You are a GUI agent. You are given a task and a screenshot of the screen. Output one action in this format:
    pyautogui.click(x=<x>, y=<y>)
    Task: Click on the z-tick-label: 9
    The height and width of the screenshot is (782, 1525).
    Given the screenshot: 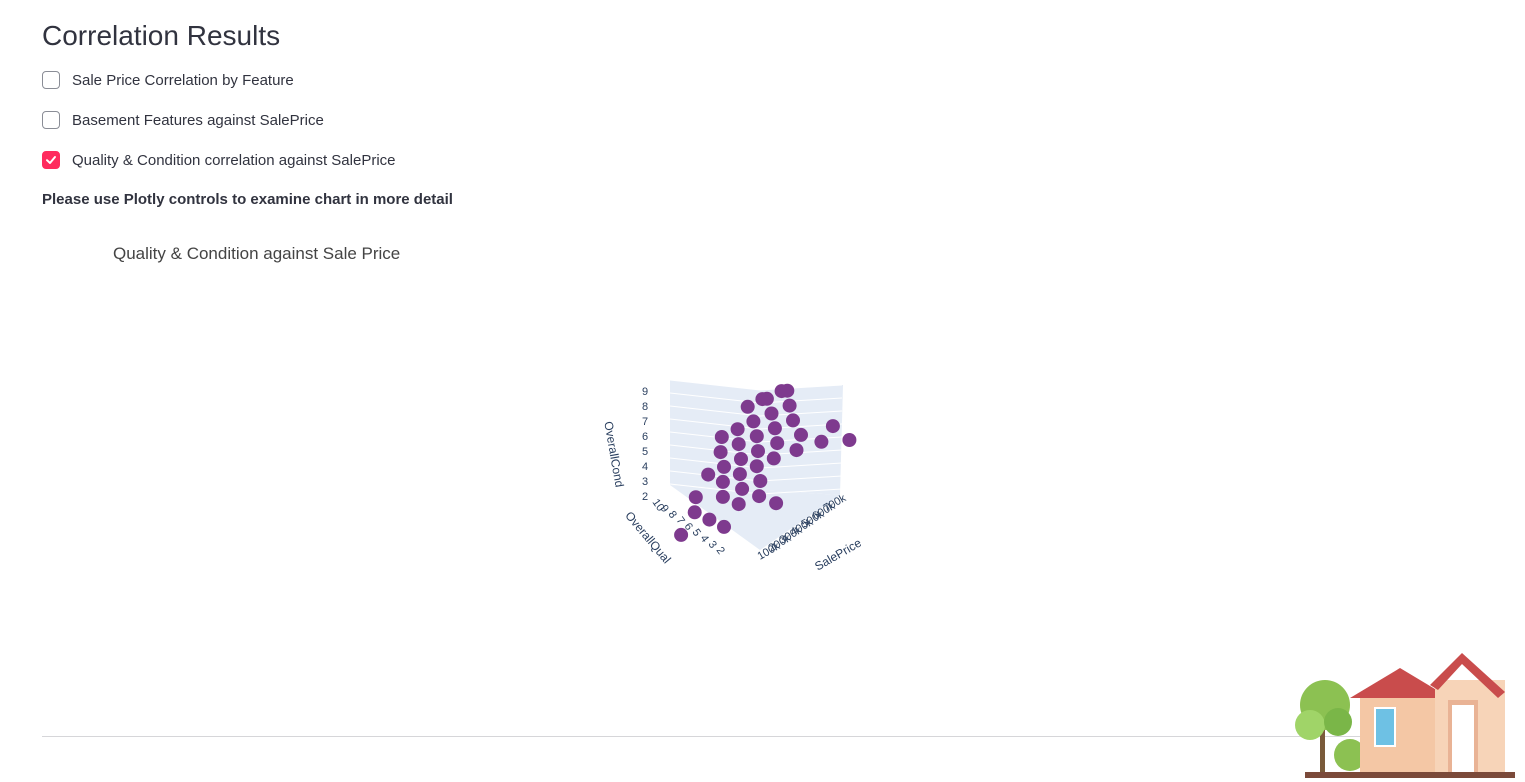 What is the action you would take?
    pyautogui.click(x=645, y=392)
    